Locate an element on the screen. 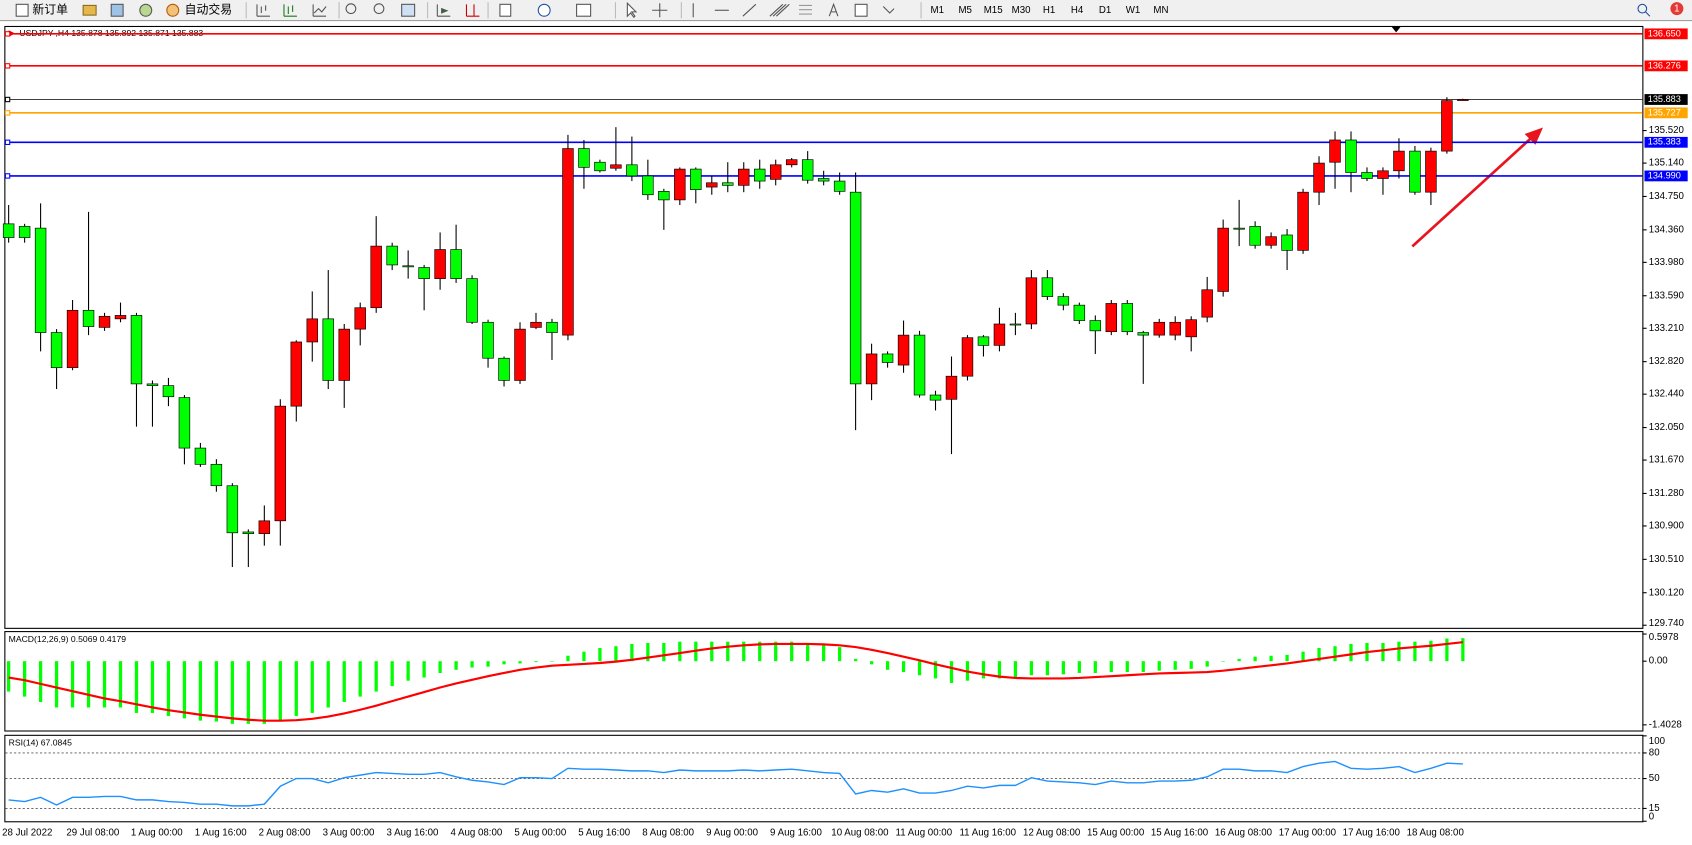 The image size is (1692, 845). crosshair-icon is located at coordinates (660, 10).